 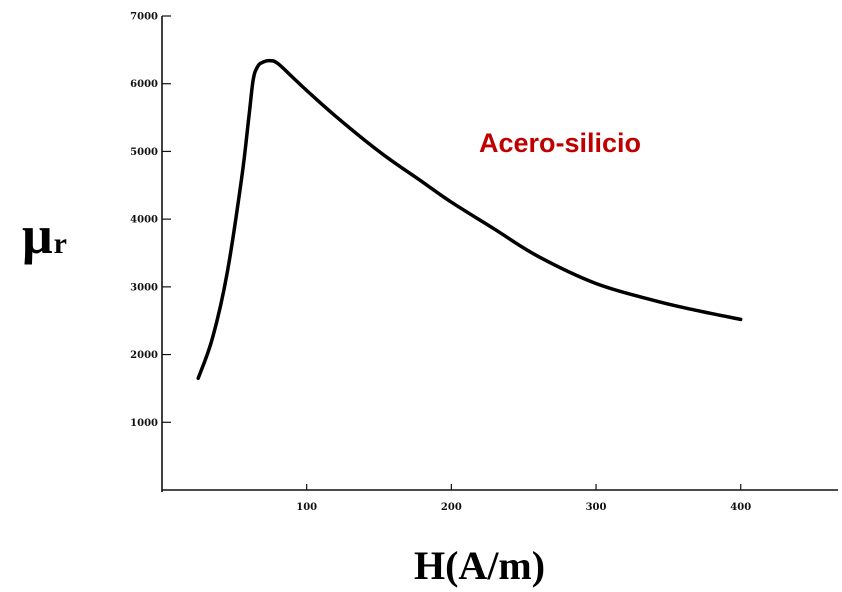 I want to click on x-axis-label: H(A/m), so click(x=480, y=565).